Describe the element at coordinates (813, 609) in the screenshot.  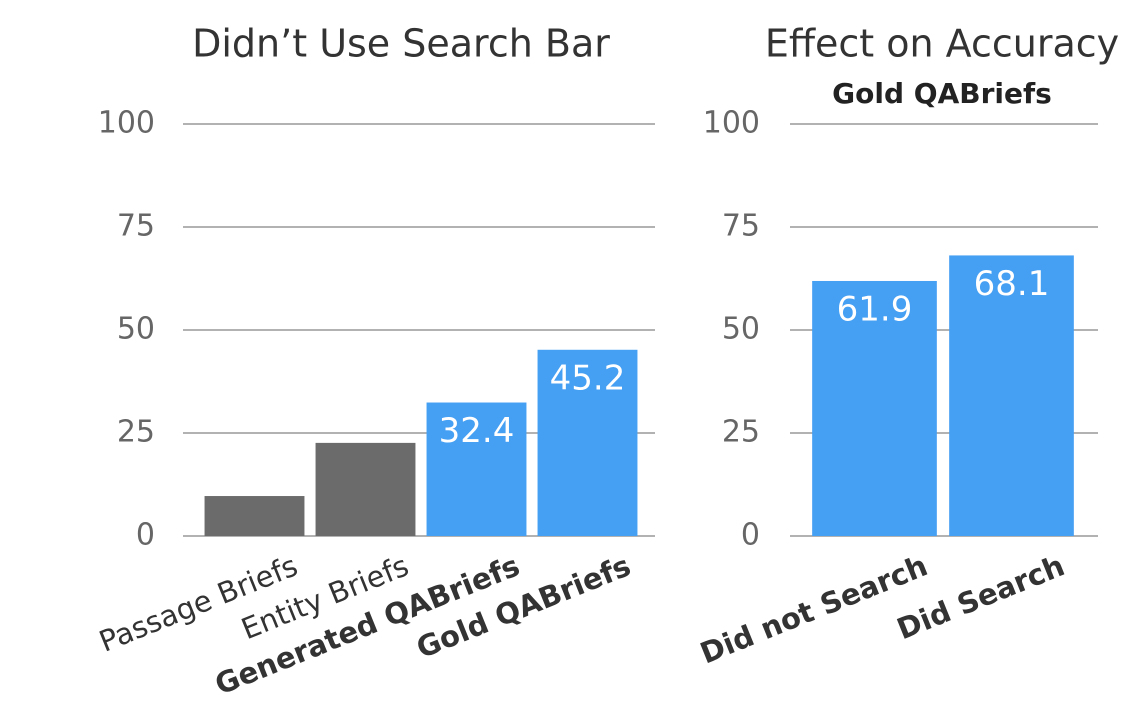
I see `x-tick-label: Did not Search` at that location.